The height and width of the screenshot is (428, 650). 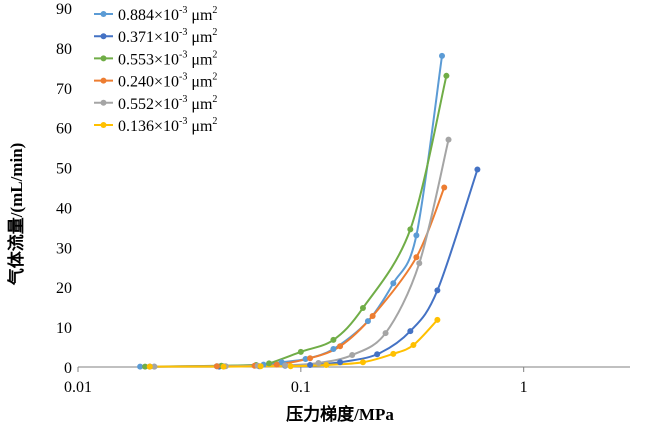 I want to click on x-tick-label: 0.01, so click(x=78, y=387).